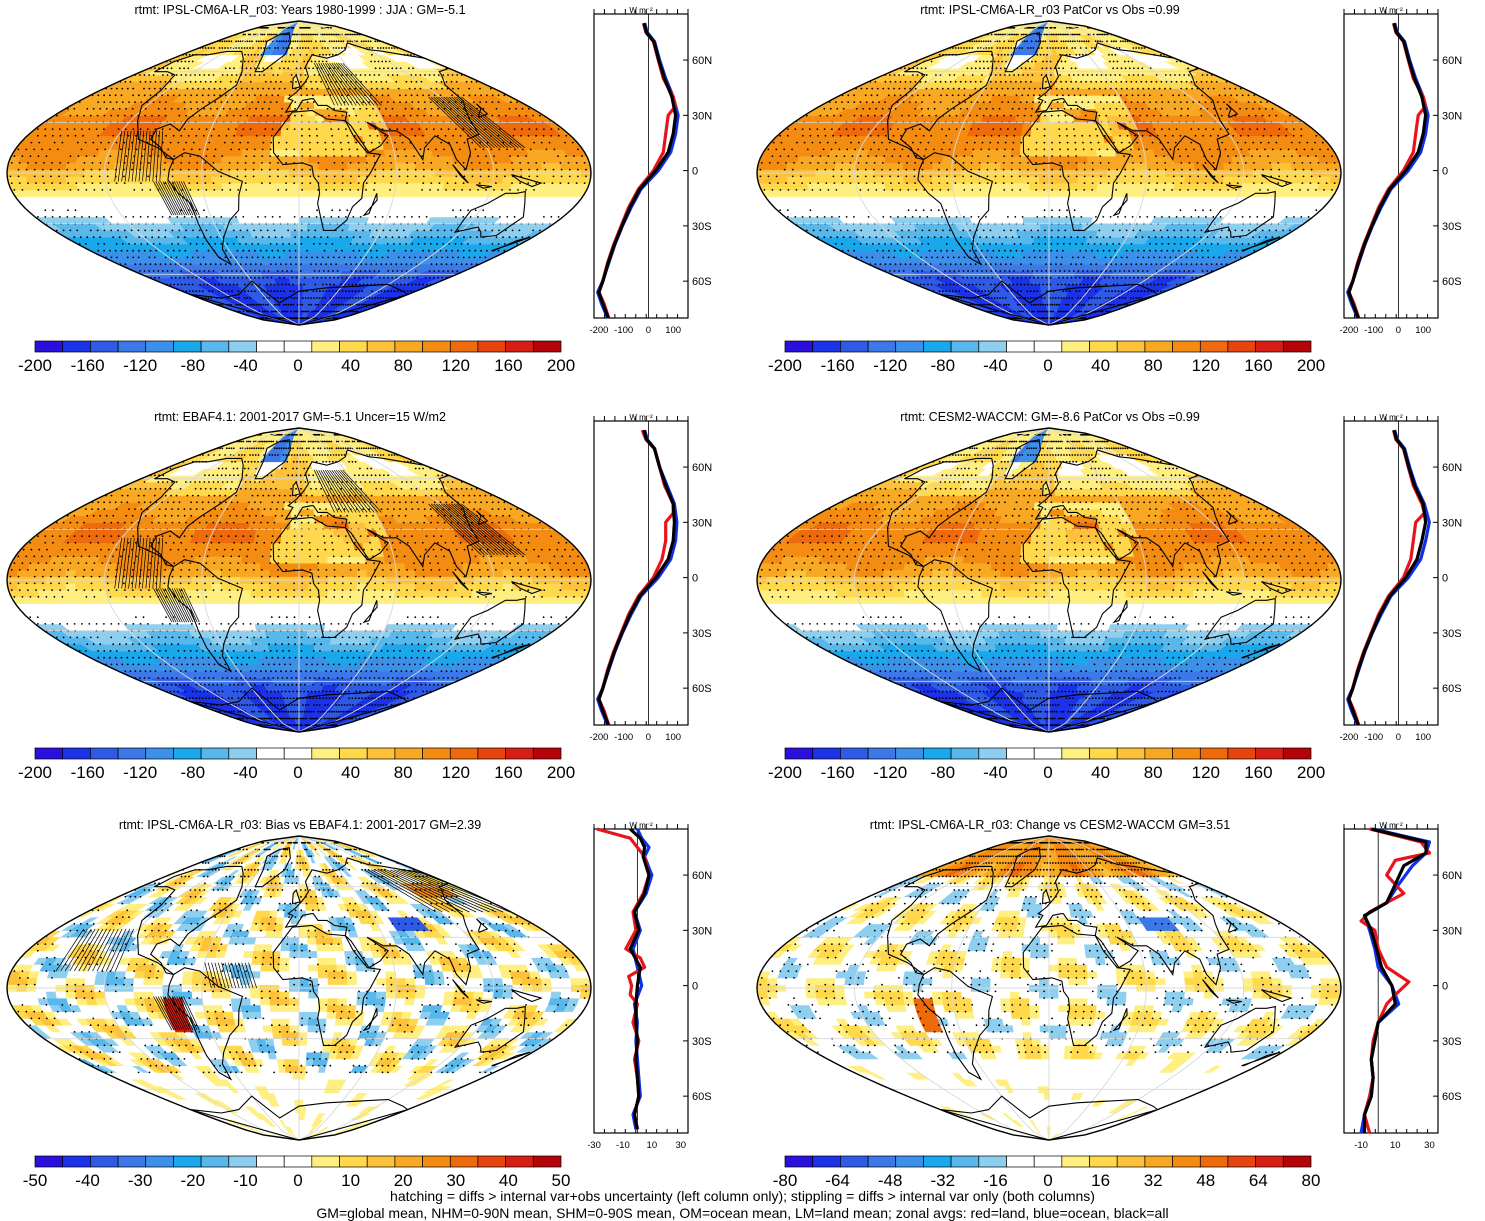 The image size is (1485, 1221). Describe the element at coordinates (1391, 417) in the screenshot. I see `unit-label: W m⁻²` at that location.